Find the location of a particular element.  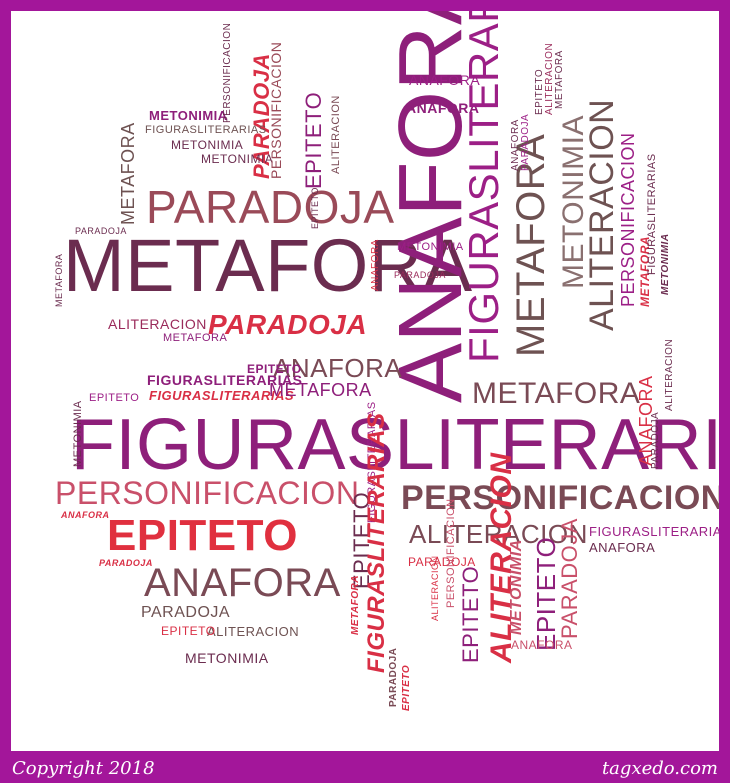

word-metonimia-11: EPITETO is located at coordinates (546, 593).